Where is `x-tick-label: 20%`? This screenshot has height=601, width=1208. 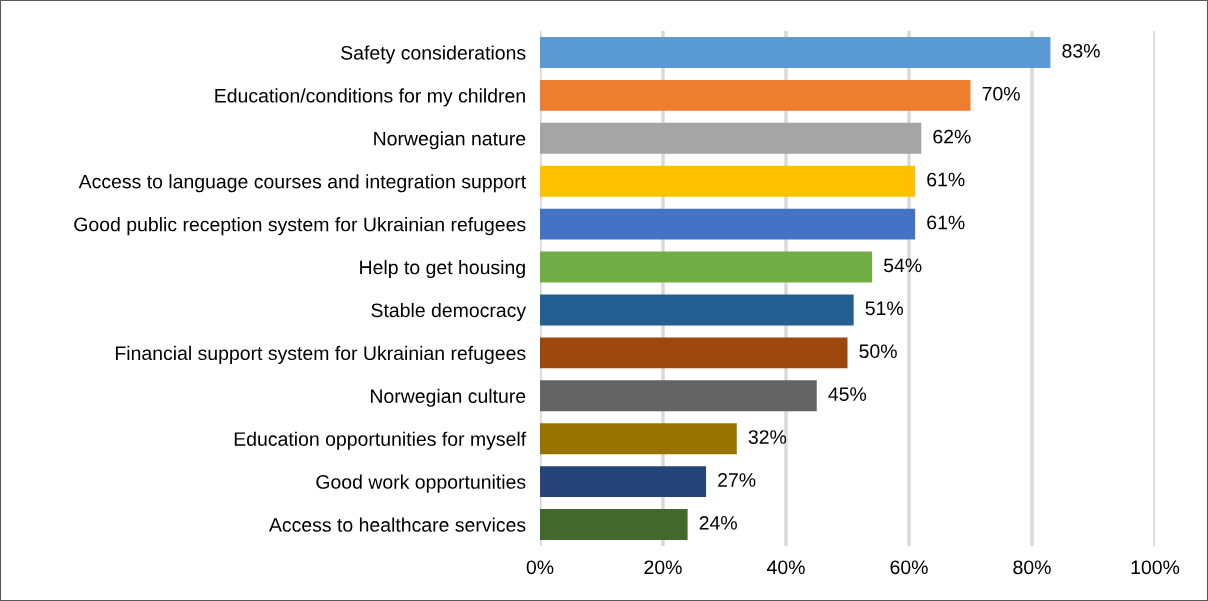
x-tick-label: 20% is located at coordinates (663, 567).